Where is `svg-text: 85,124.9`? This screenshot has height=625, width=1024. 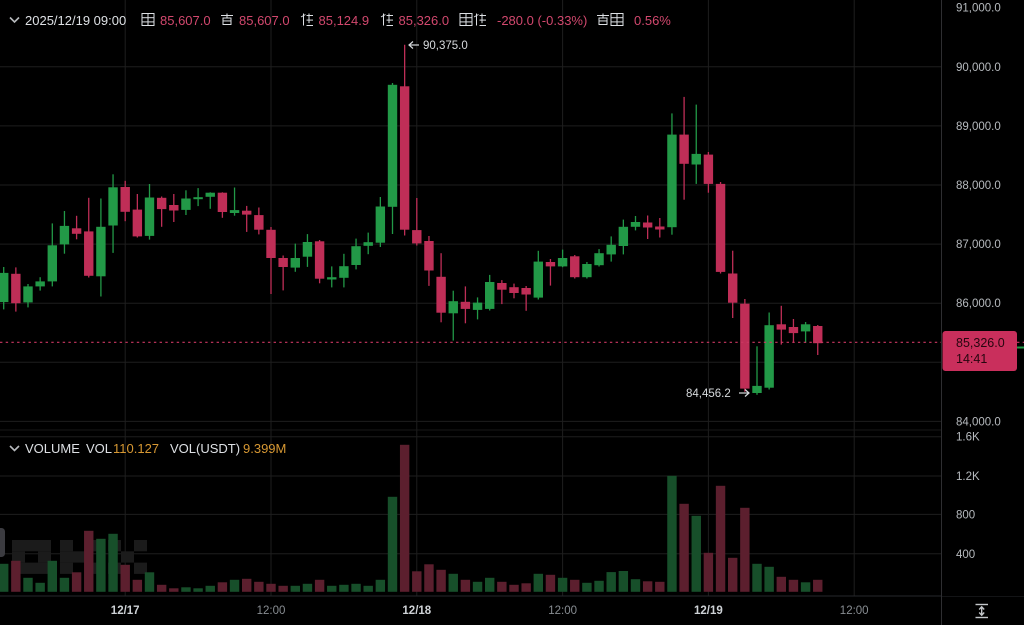
svg-text: 85,124.9 is located at coordinates (344, 20).